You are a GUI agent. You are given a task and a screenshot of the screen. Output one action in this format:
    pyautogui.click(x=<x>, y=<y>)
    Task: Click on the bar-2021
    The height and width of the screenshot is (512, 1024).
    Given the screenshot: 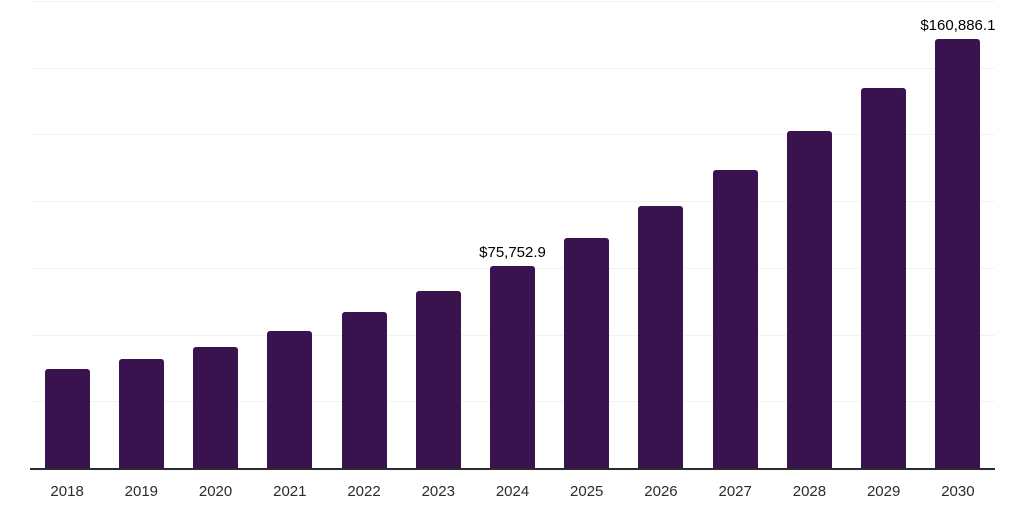 What is the action you would take?
    pyautogui.click(x=290, y=399)
    